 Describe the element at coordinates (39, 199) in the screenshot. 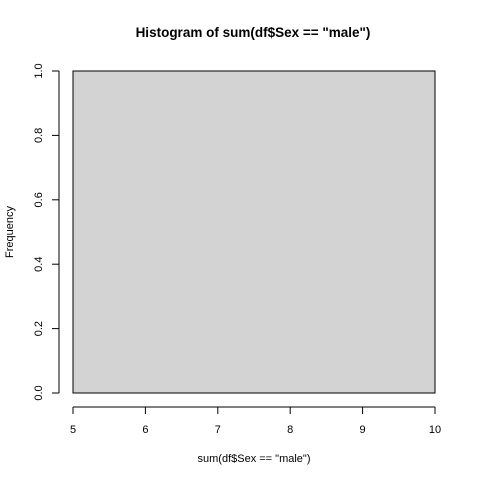

I see `y-tick-label-3: 0.6` at that location.